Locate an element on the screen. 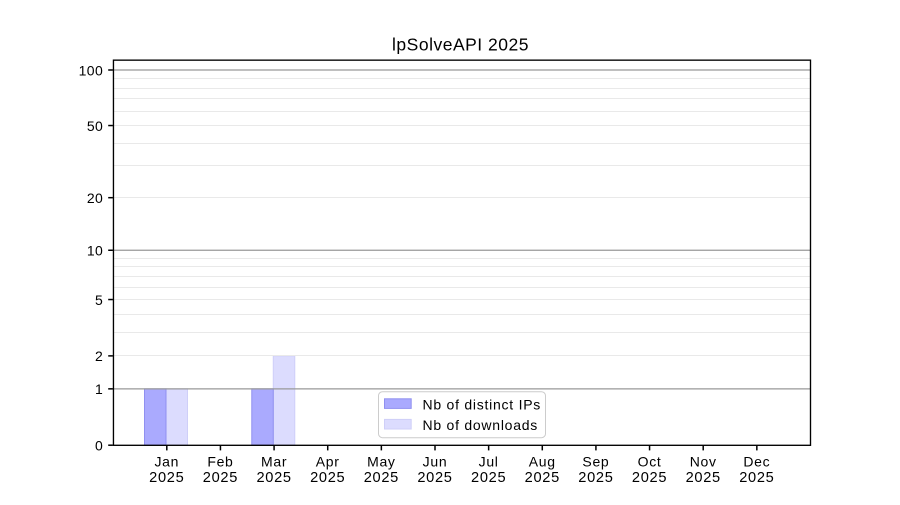 This screenshot has width=900, height=505. svg-text: 50 is located at coordinates (95, 126).